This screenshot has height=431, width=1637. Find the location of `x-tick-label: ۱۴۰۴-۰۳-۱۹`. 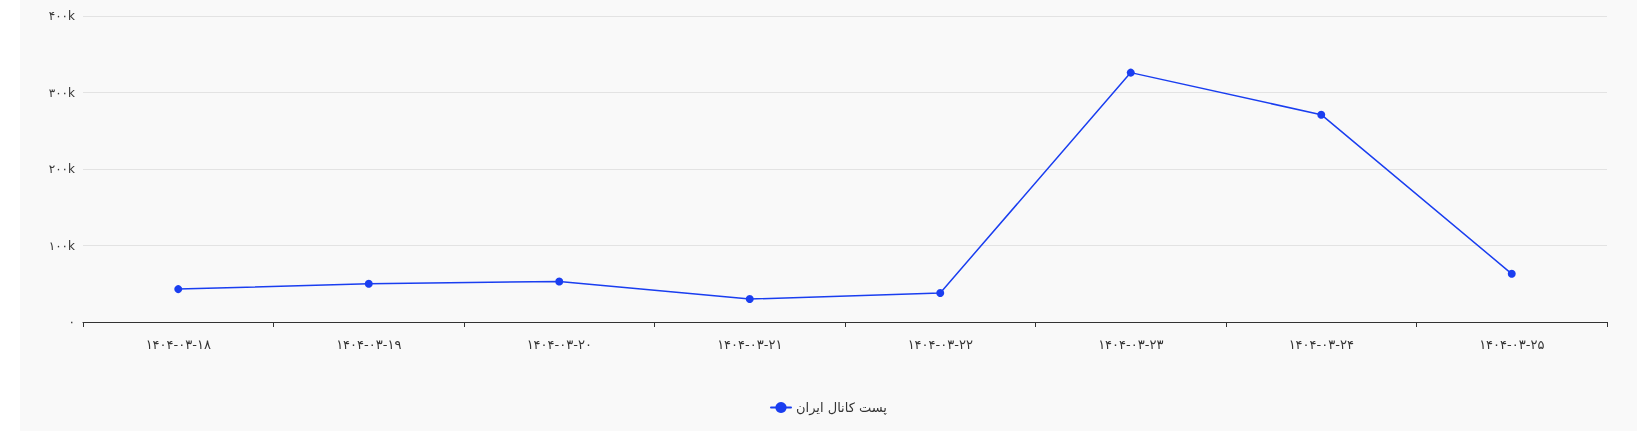

x-tick-label: ۱۴۰۴-۰۳-۱۹ is located at coordinates (369, 344).